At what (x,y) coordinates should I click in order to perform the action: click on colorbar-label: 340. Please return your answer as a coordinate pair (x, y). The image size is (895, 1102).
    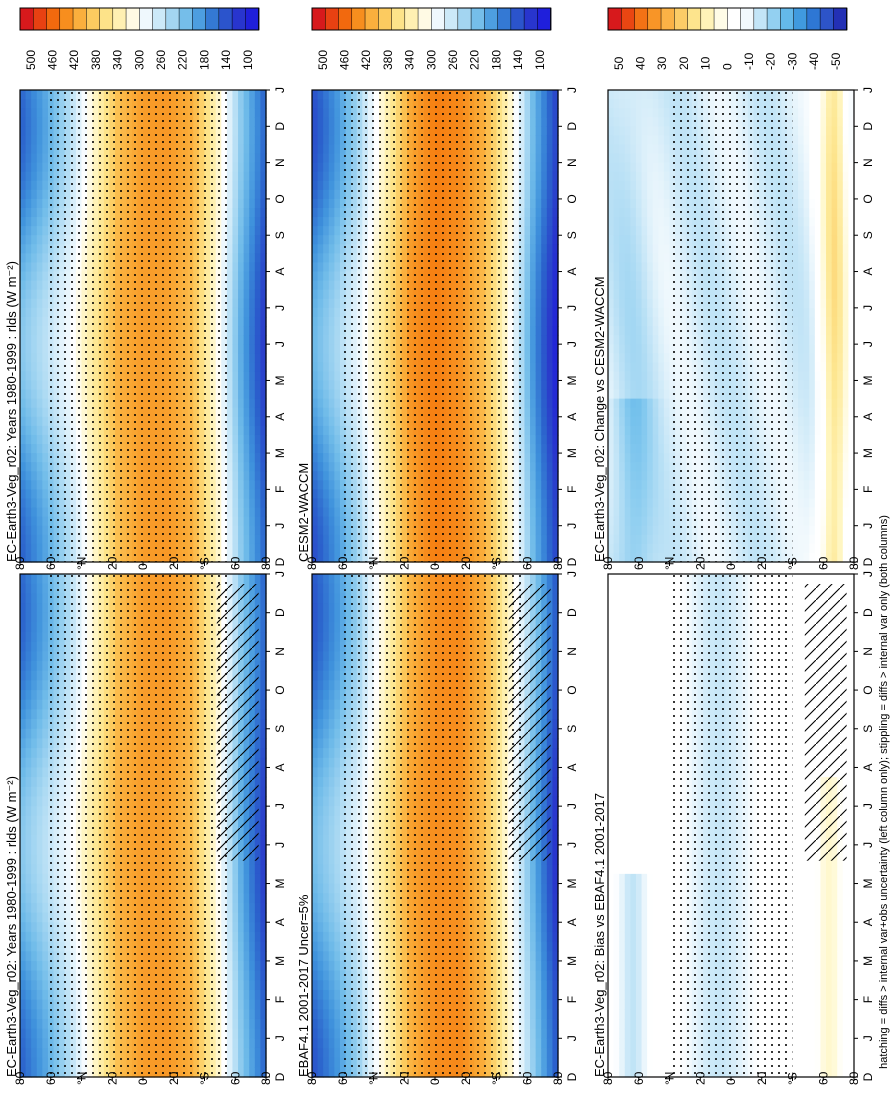
    Looking at the image, I should click on (410, 60).